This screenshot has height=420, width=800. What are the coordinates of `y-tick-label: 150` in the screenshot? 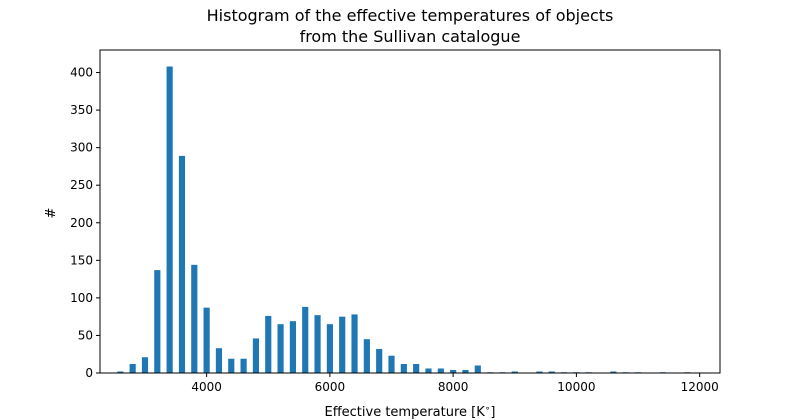 It's located at (81, 260).